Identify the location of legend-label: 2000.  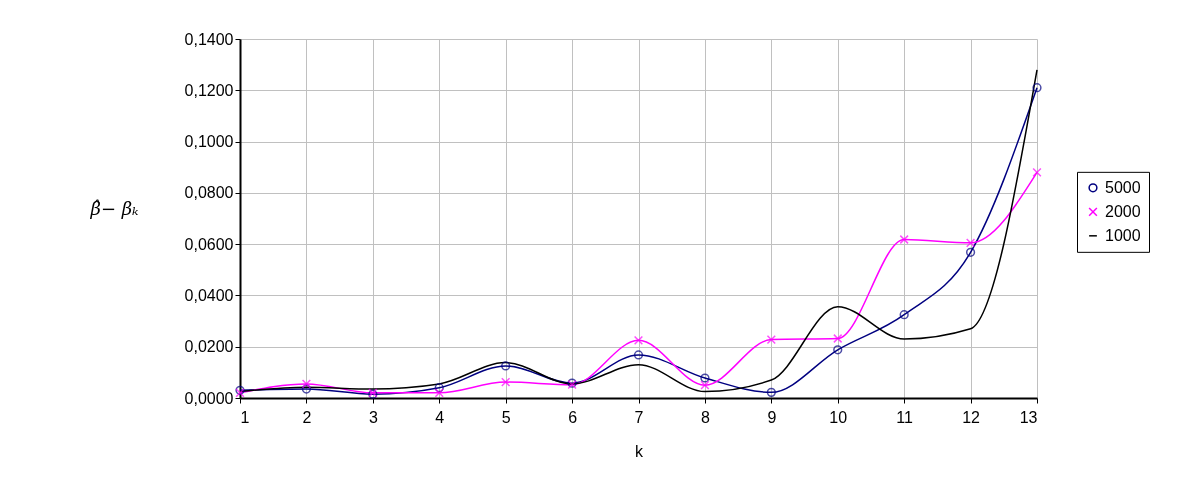
(1123, 211).